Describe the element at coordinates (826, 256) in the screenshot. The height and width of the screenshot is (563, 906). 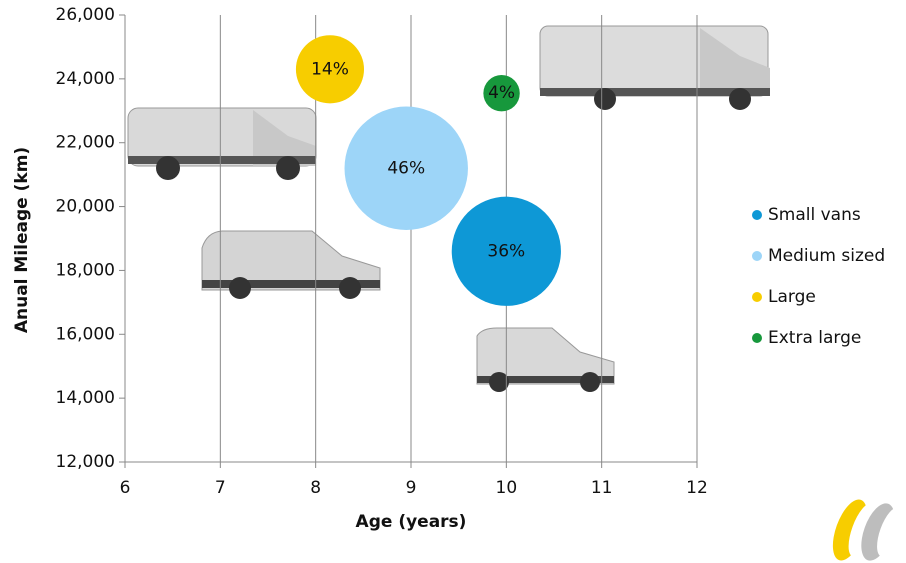
I see `legend-label: Medium sized` at that location.